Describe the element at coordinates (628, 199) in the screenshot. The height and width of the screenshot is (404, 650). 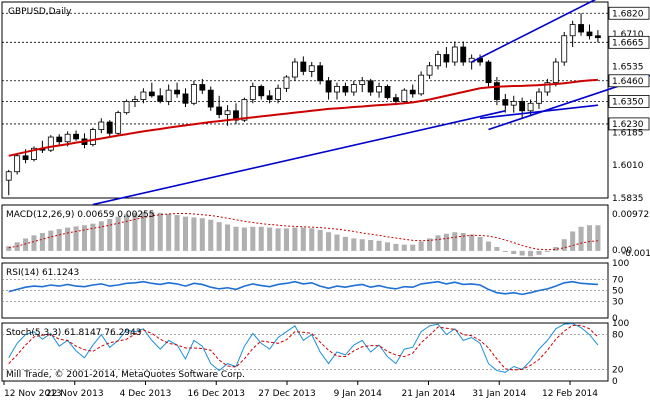
I see `price-axis-label: 1.5835` at that location.